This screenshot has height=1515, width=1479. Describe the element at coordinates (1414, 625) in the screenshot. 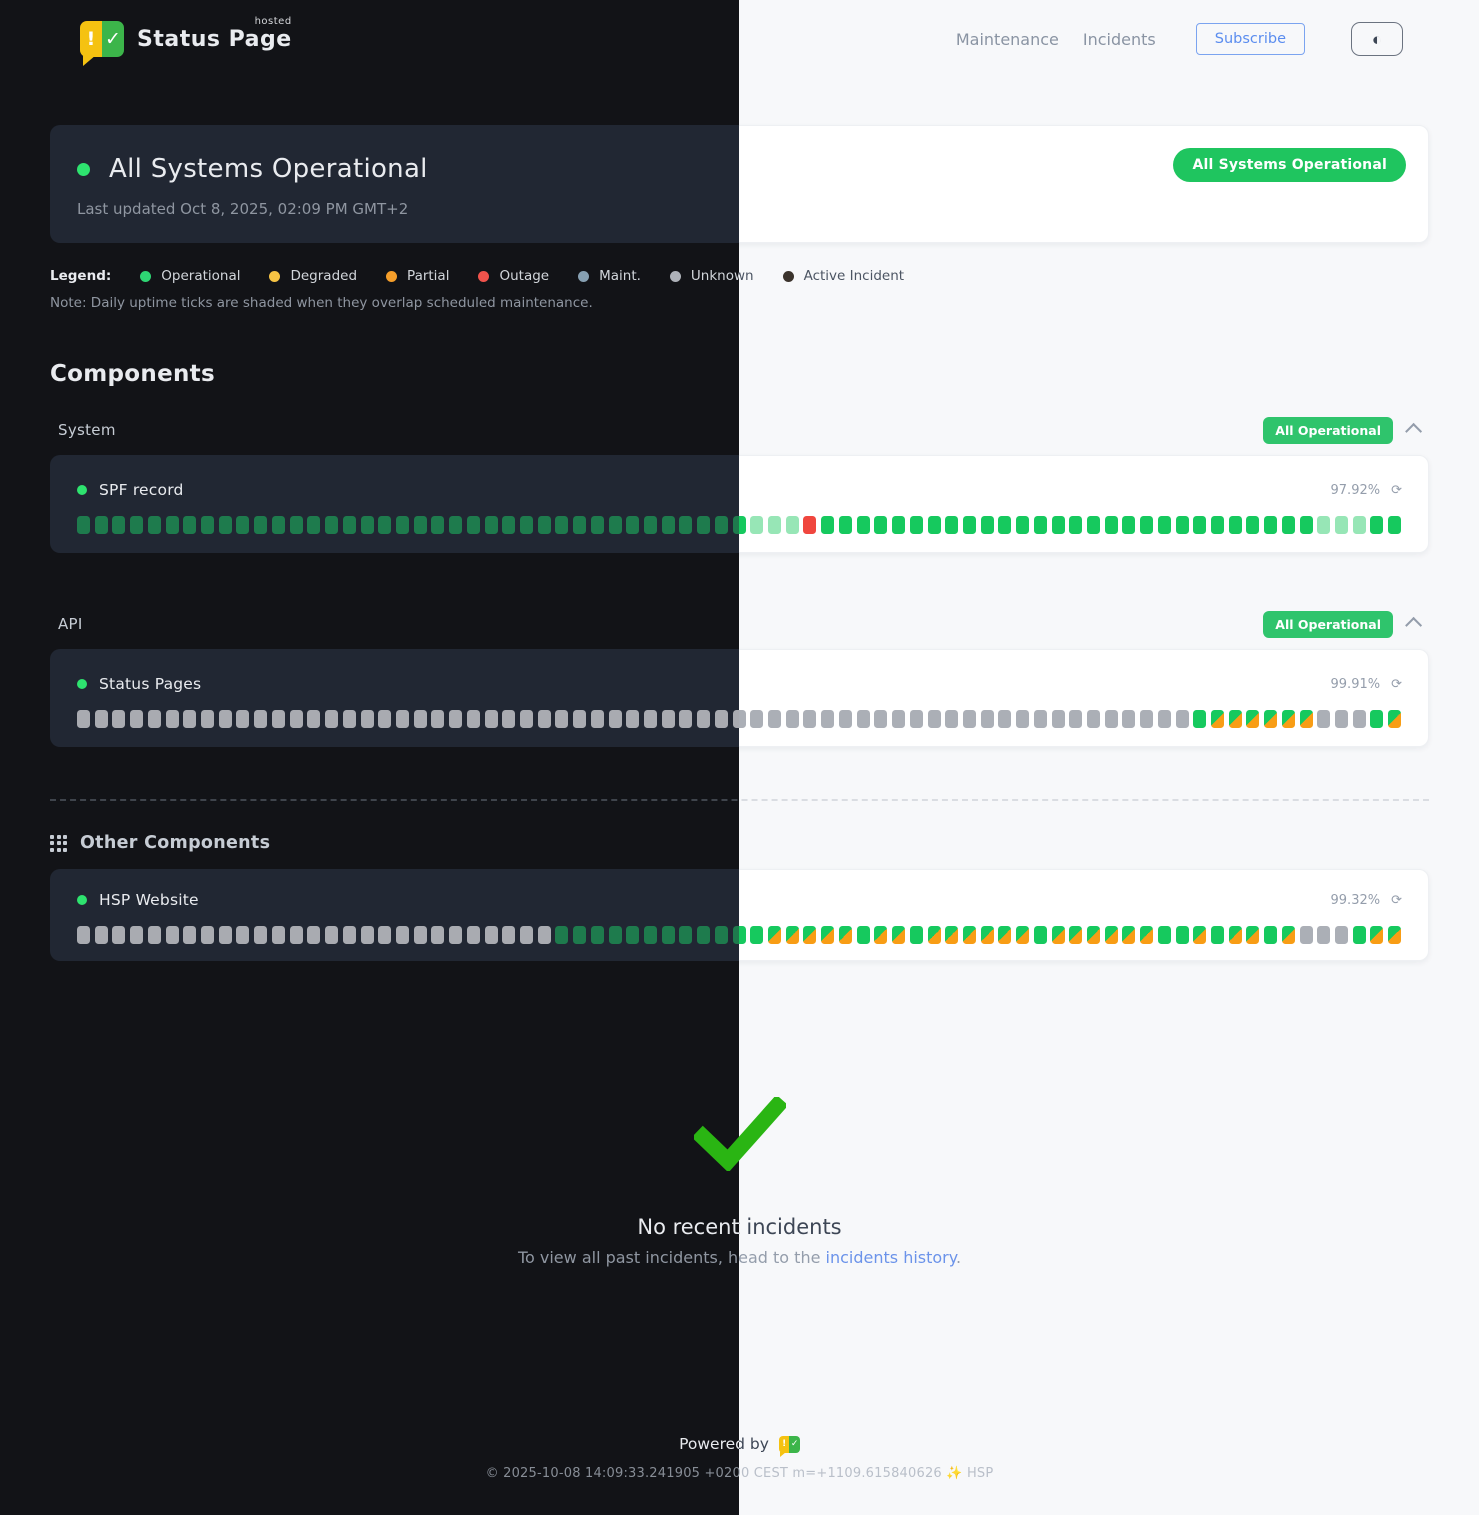

I see `chevron-up-icon` at that location.